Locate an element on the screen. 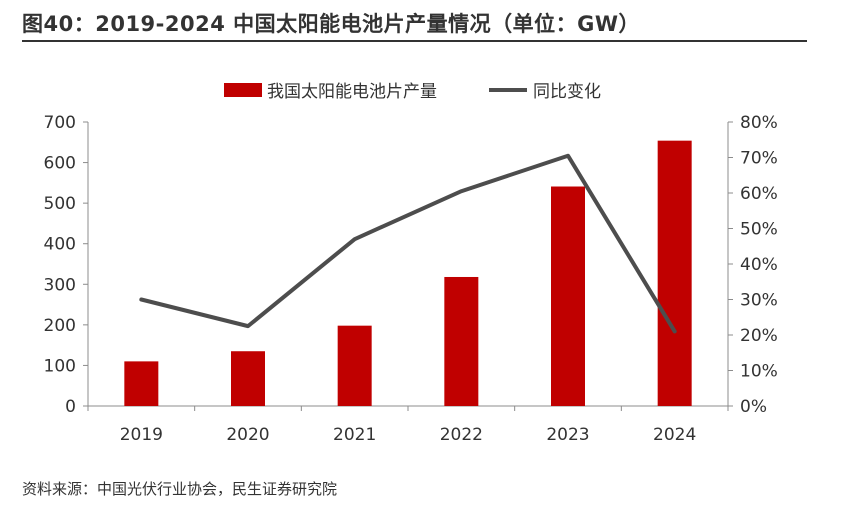 The width and height of the screenshot is (841, 515). y-tick-label-right: 60% is located at coordinates (759, 194).